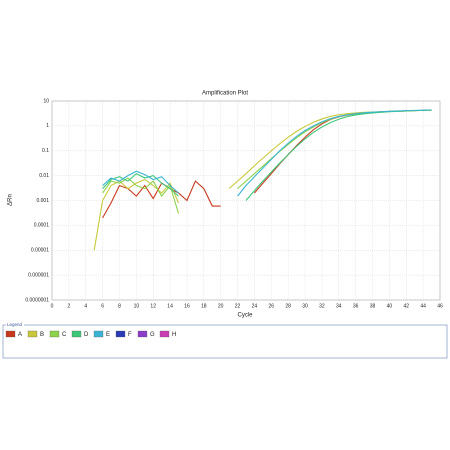 Image resolution: width=450 pixels, height=450 pixels. What do you see at coordinates (119, 306) in the screenshot?
I see `x-tick-label: 8` at bounding box center [119, 306].